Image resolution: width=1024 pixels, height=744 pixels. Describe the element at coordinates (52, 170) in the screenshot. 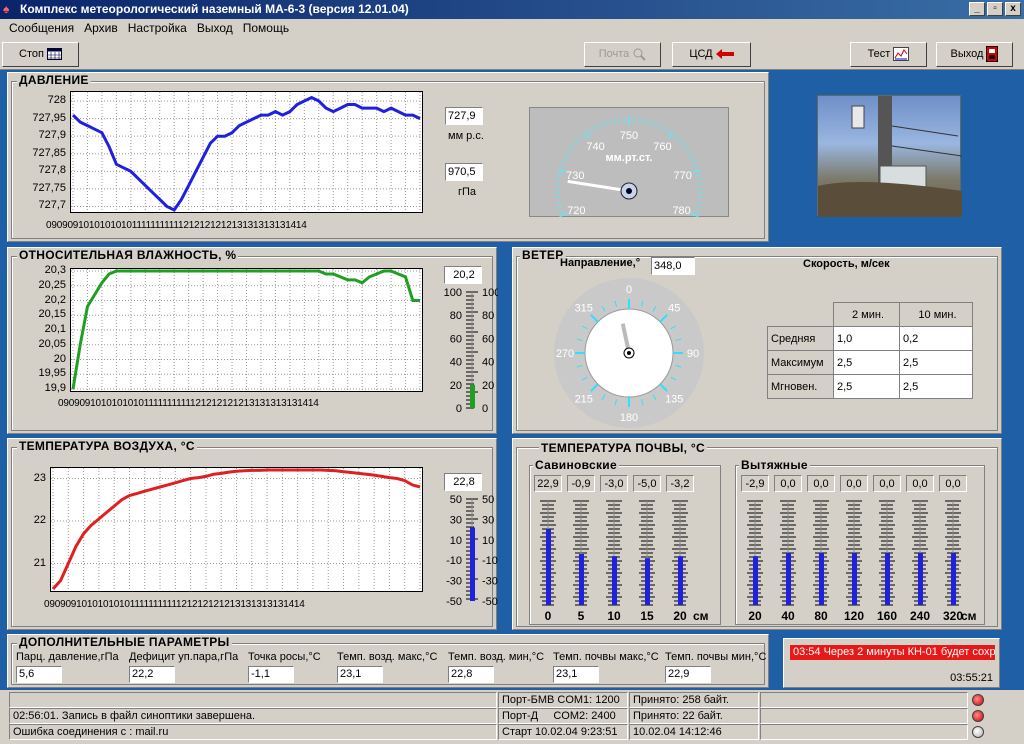

I see `y-tick-label: 727,8` at that location.